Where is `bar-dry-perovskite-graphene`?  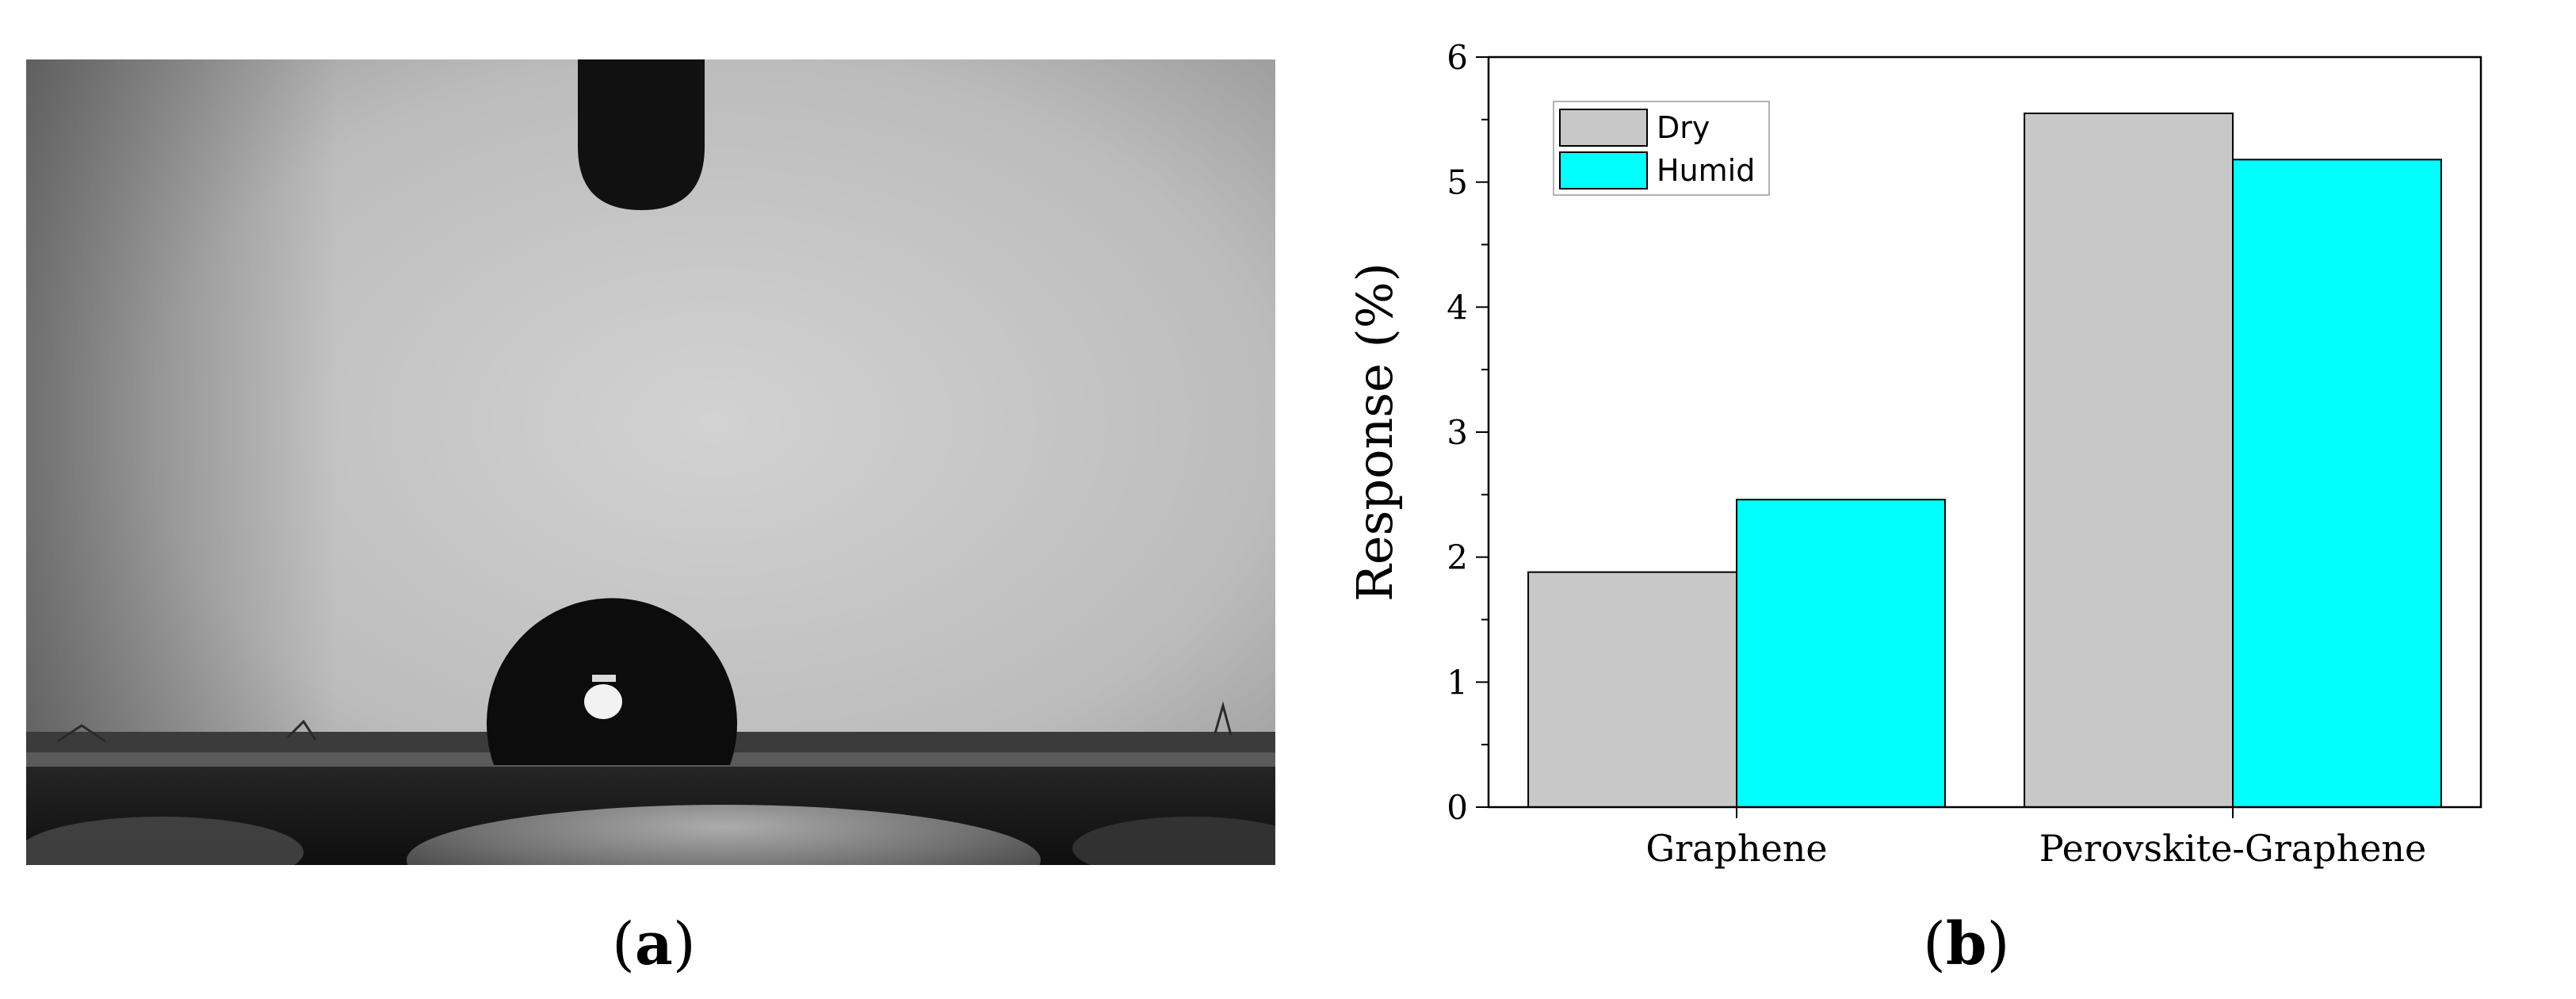 bar-dry-perovskite-graphene is located at coordinates (2129, 460).